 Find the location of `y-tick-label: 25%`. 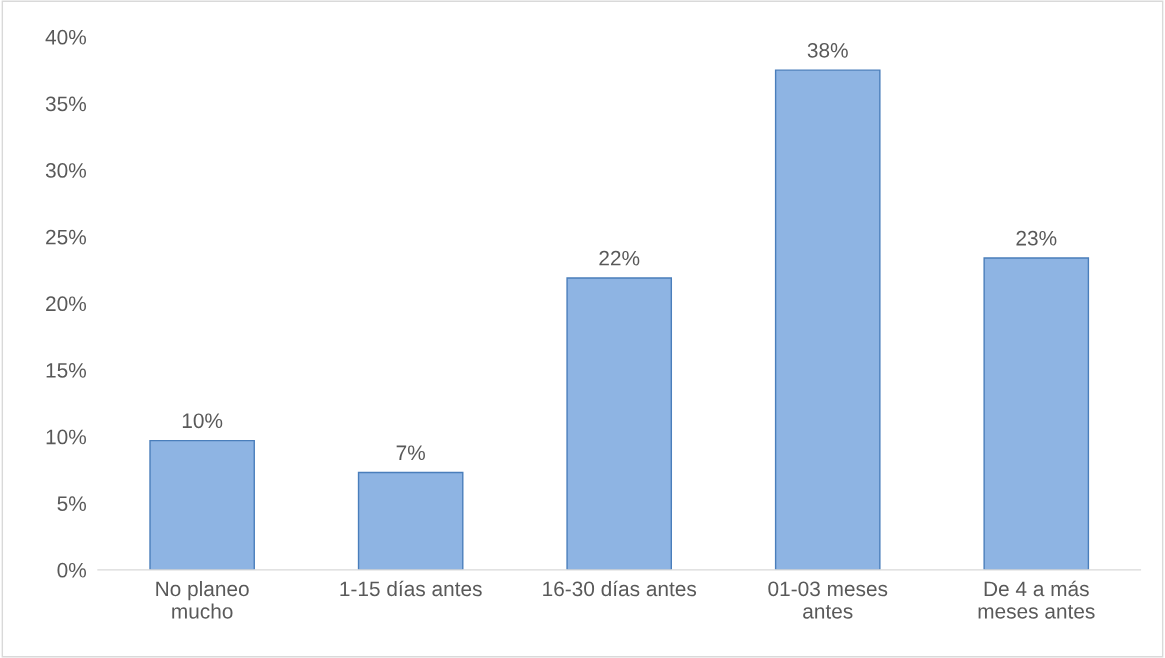

y-tick-label: 25% is located at coordinates (66, 237).